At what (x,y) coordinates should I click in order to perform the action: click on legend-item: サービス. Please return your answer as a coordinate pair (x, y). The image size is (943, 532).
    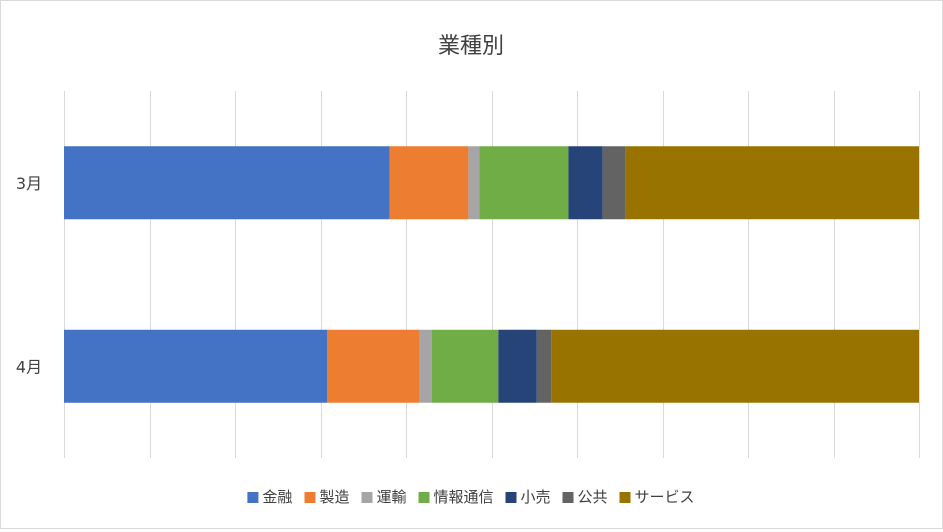
    Looking at the image, I should click on (657, 497).